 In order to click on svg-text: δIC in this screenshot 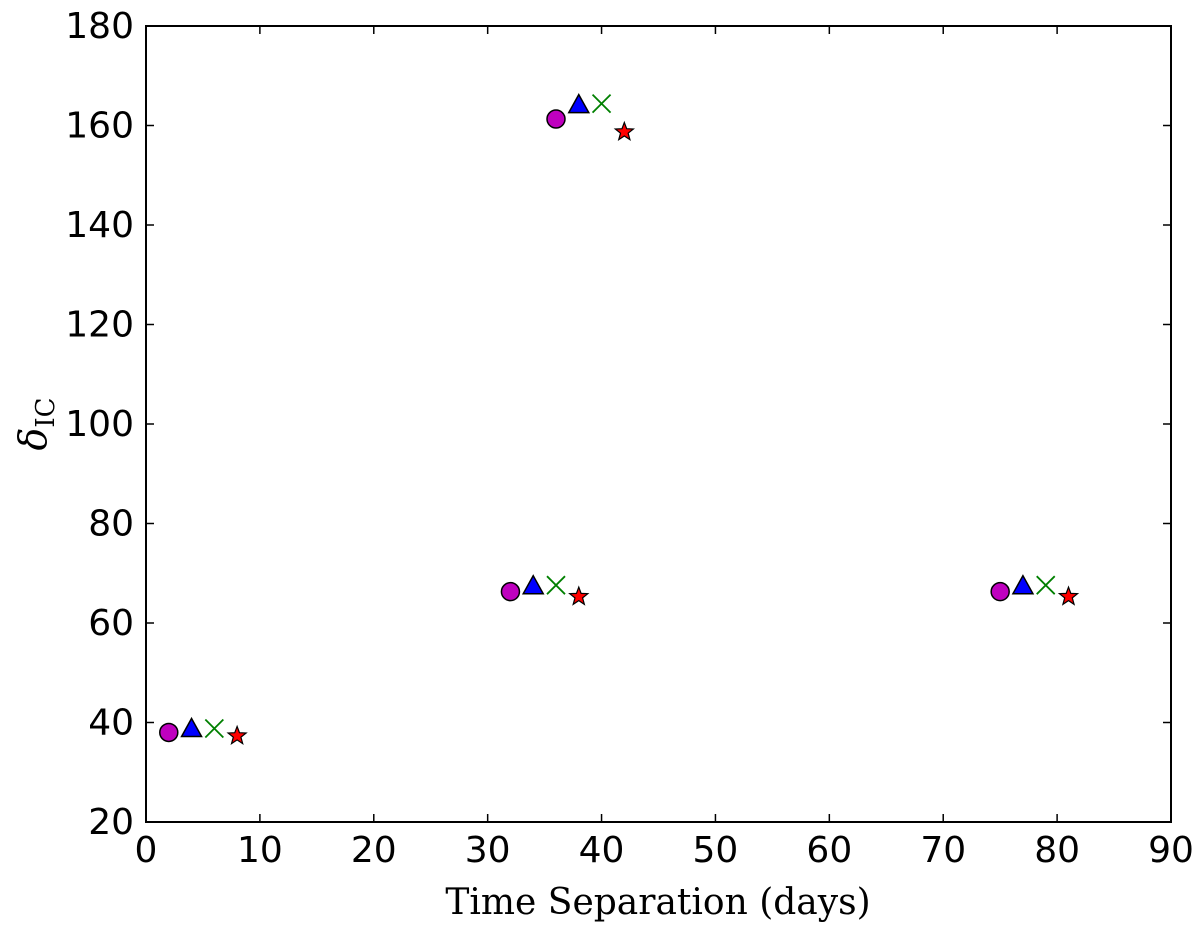, I will do `click(36, 423)`.